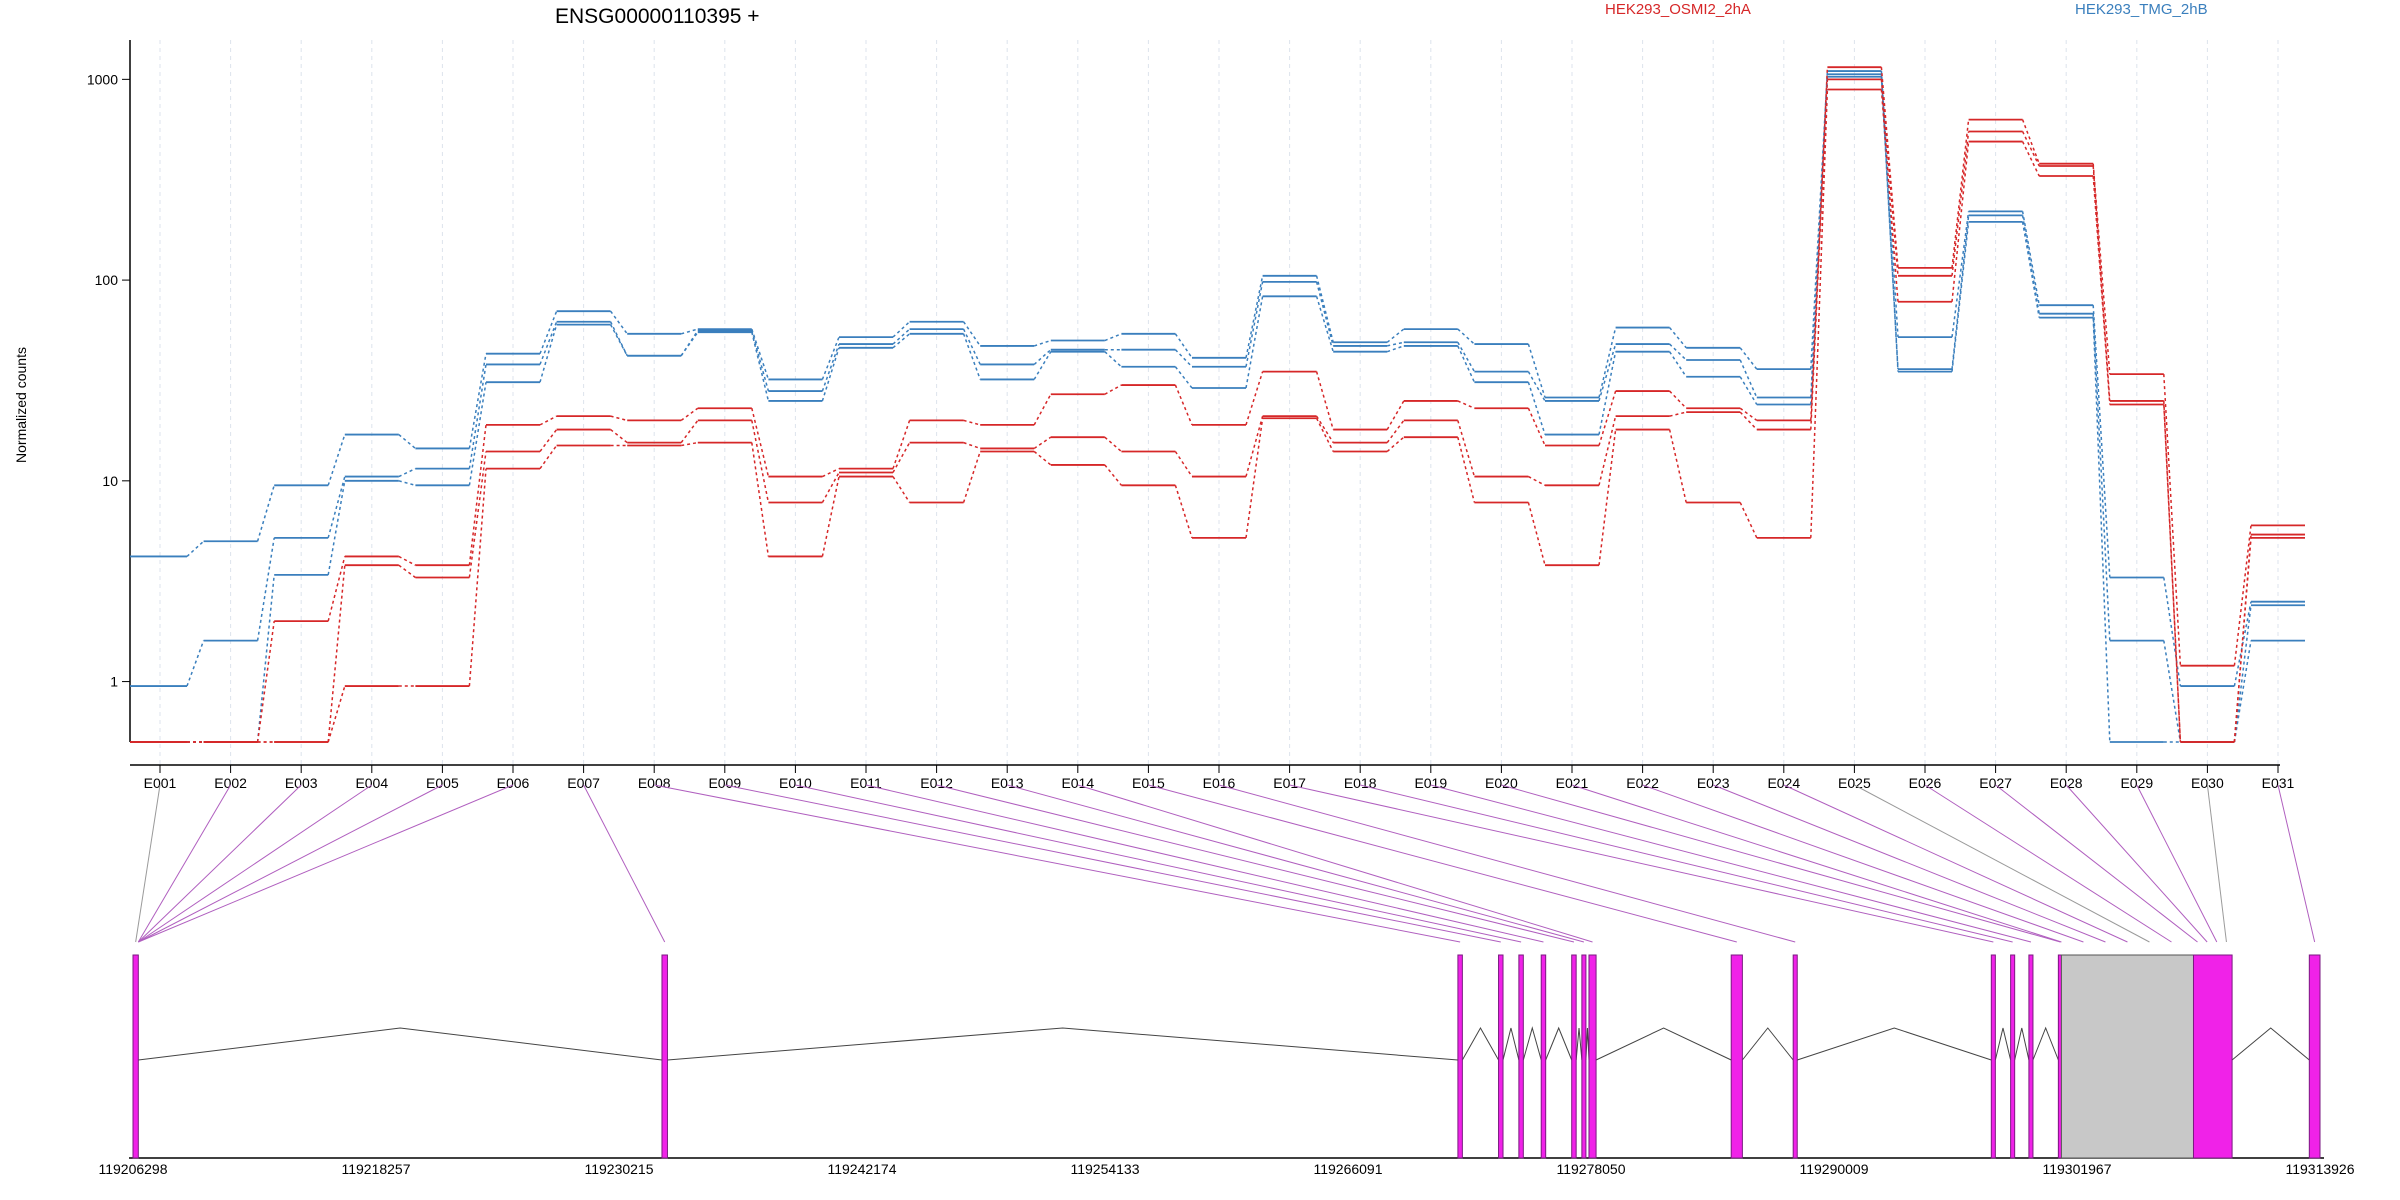 This screenshot has height=1200, width=2400. What do you see at coordinates (1104, 1169) in the screenshot?
I see `coordinate-label: 119254133` at bounding box center [1104, 1169].